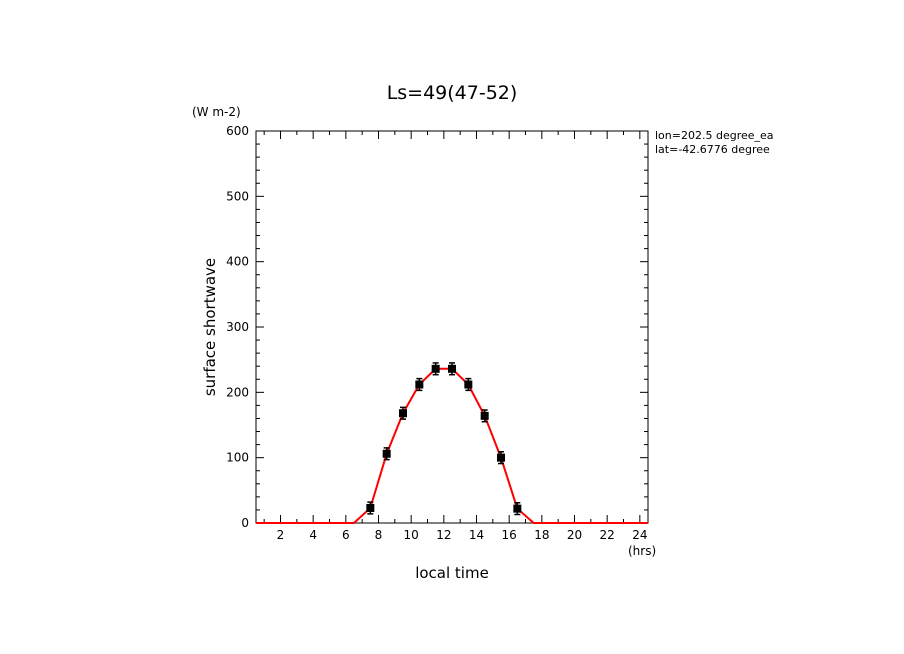 The height and width of the screenshot is (654, 904). What do you see at coordinates (443, 535) in the screenshot?
I see `x-tick-label: 12` at bounding box center [443, 535].